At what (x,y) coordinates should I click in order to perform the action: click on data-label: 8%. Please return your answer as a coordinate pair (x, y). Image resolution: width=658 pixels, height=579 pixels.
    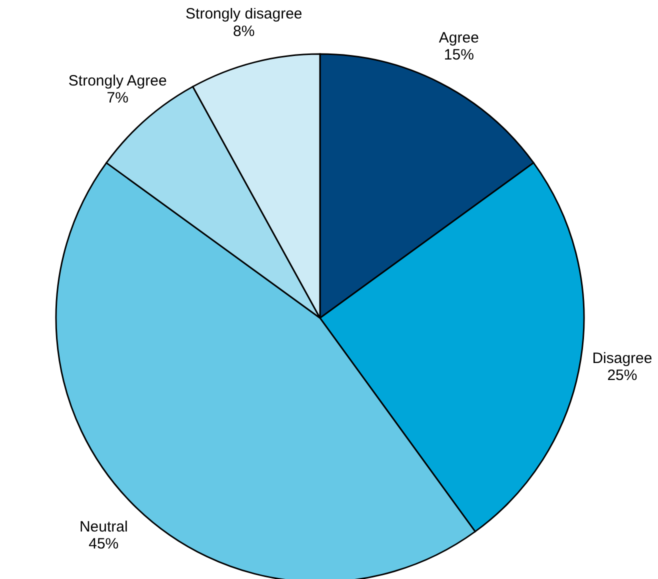
    Looking at the image, I should click on (244, 31).